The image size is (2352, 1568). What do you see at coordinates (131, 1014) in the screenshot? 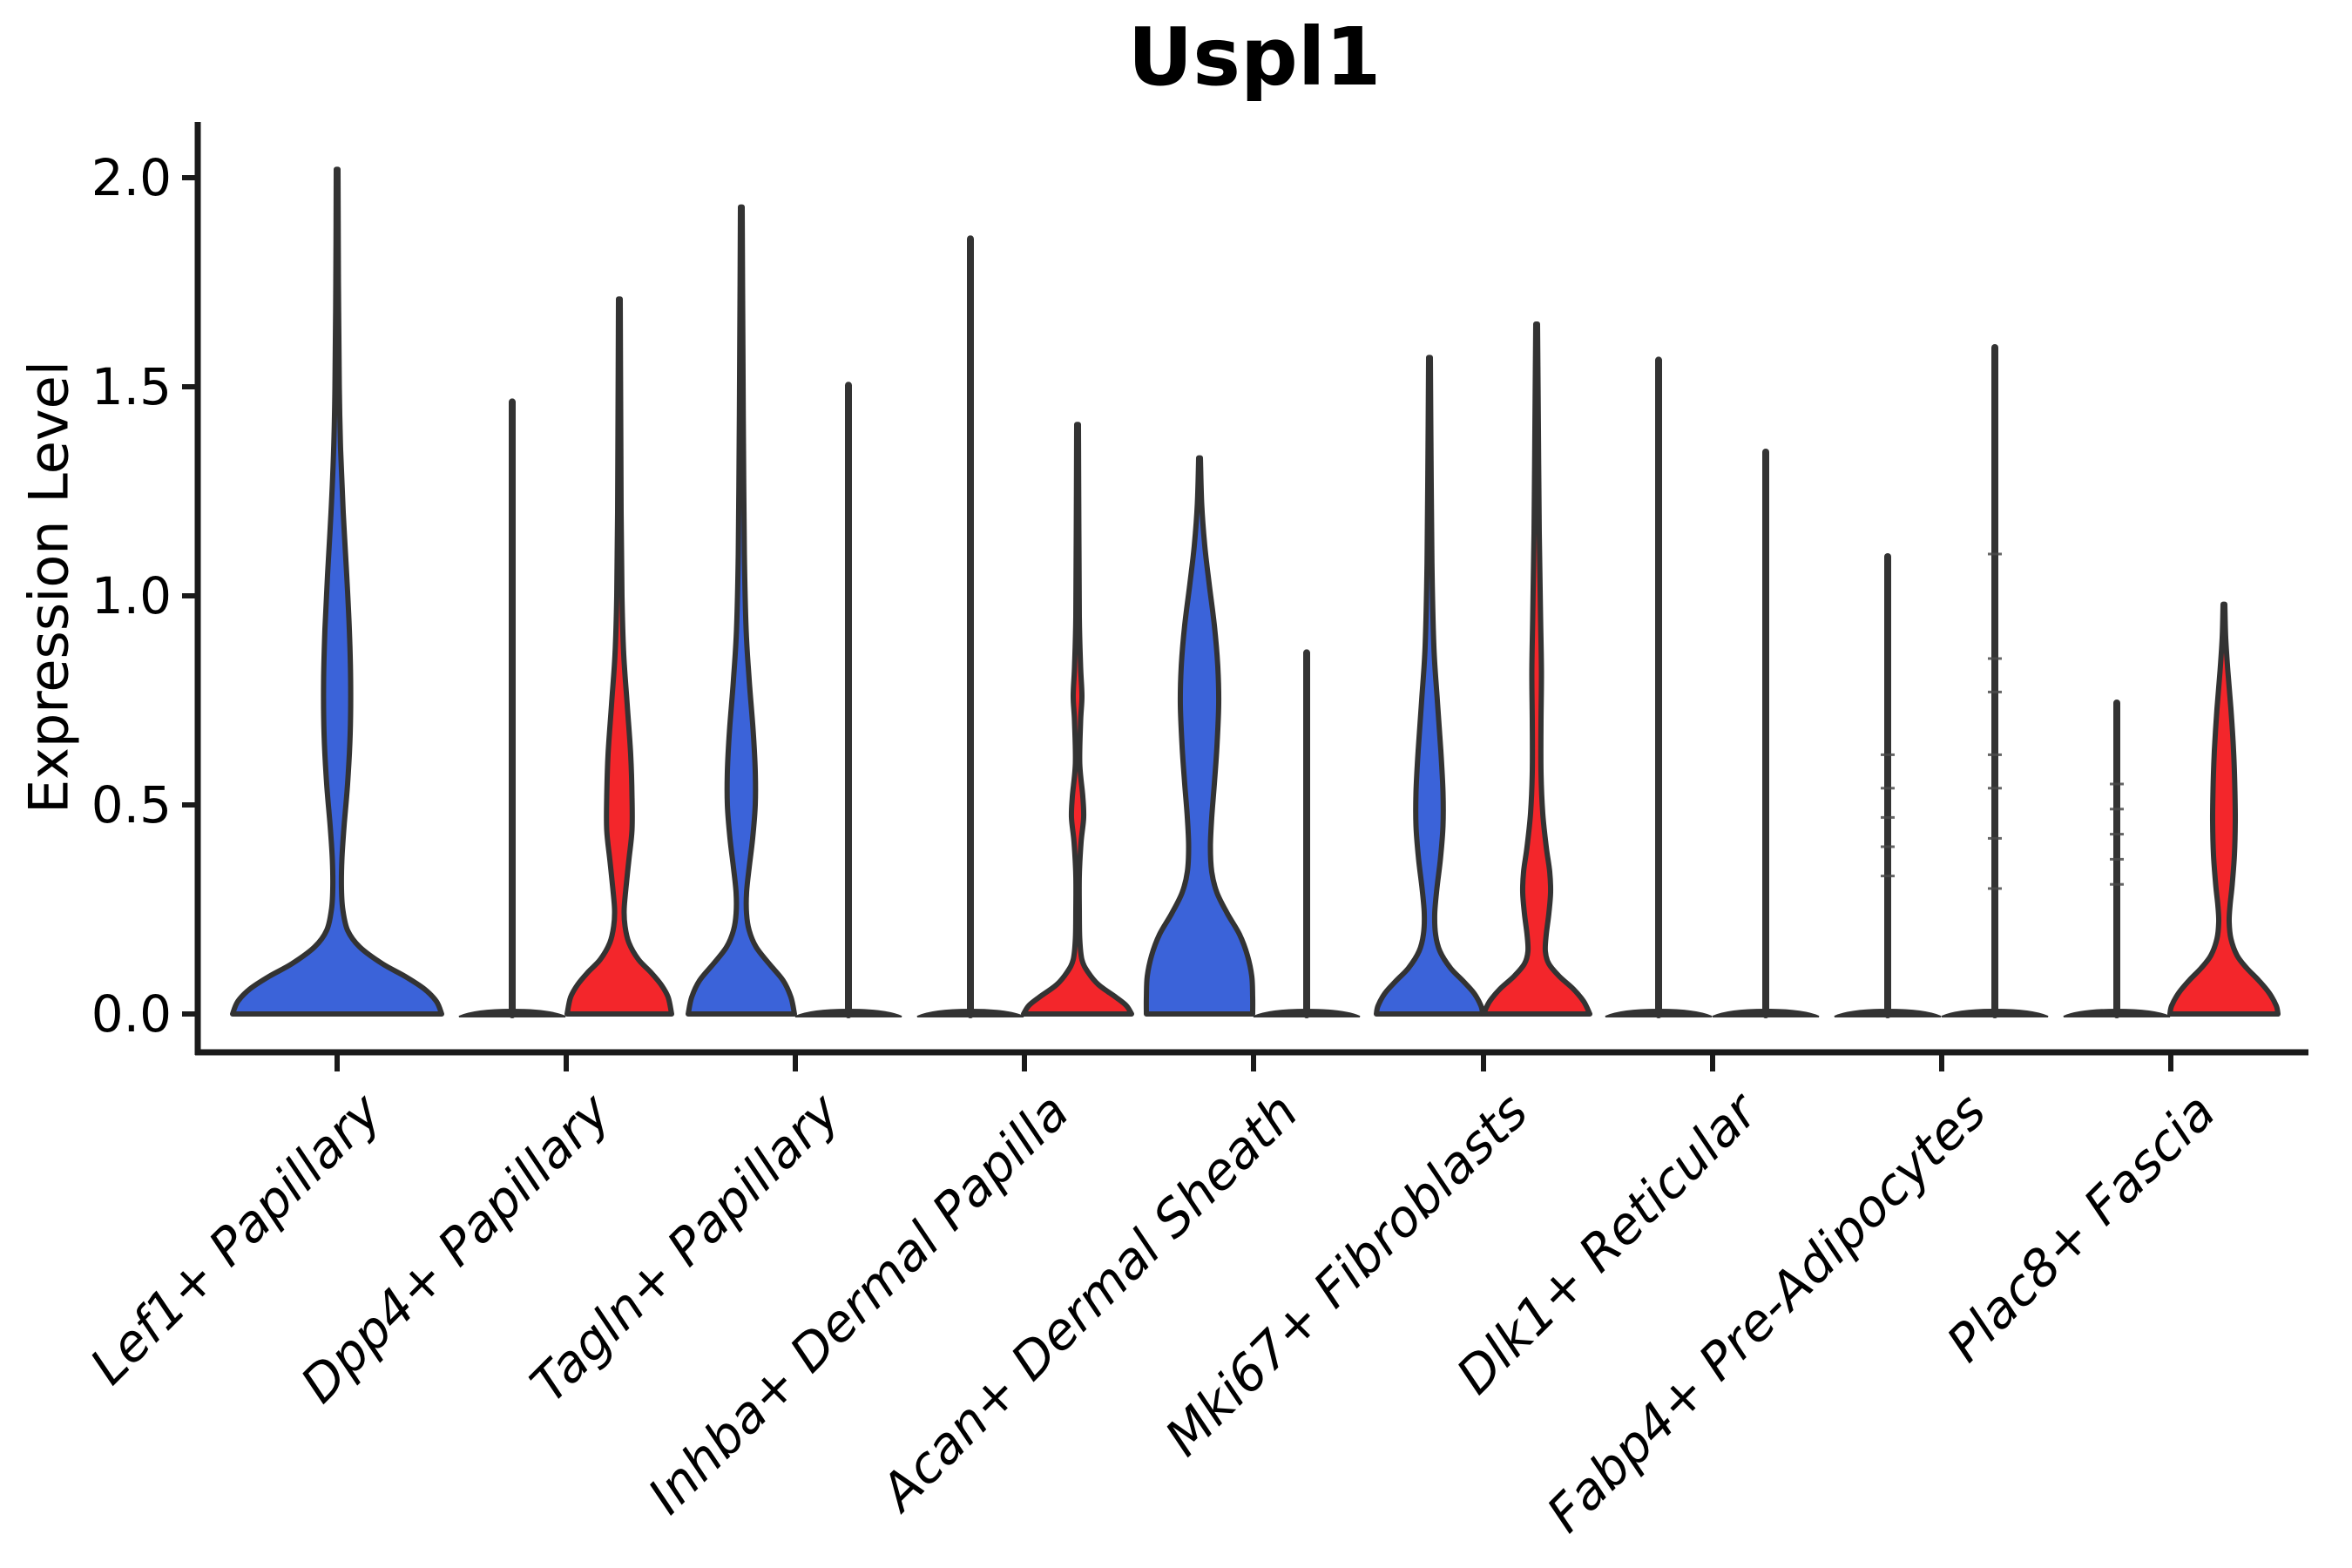
I see `y-tick-label: 0.0` at bounding box center [131, 1014].